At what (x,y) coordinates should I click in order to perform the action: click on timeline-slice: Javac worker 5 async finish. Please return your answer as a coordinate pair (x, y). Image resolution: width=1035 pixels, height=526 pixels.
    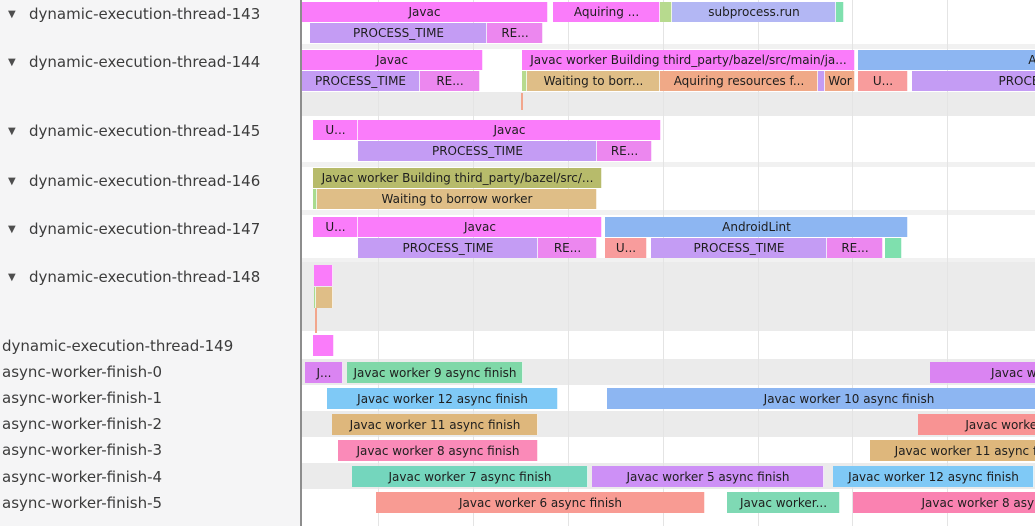
    Looking at the image, I should click on (708, 476).